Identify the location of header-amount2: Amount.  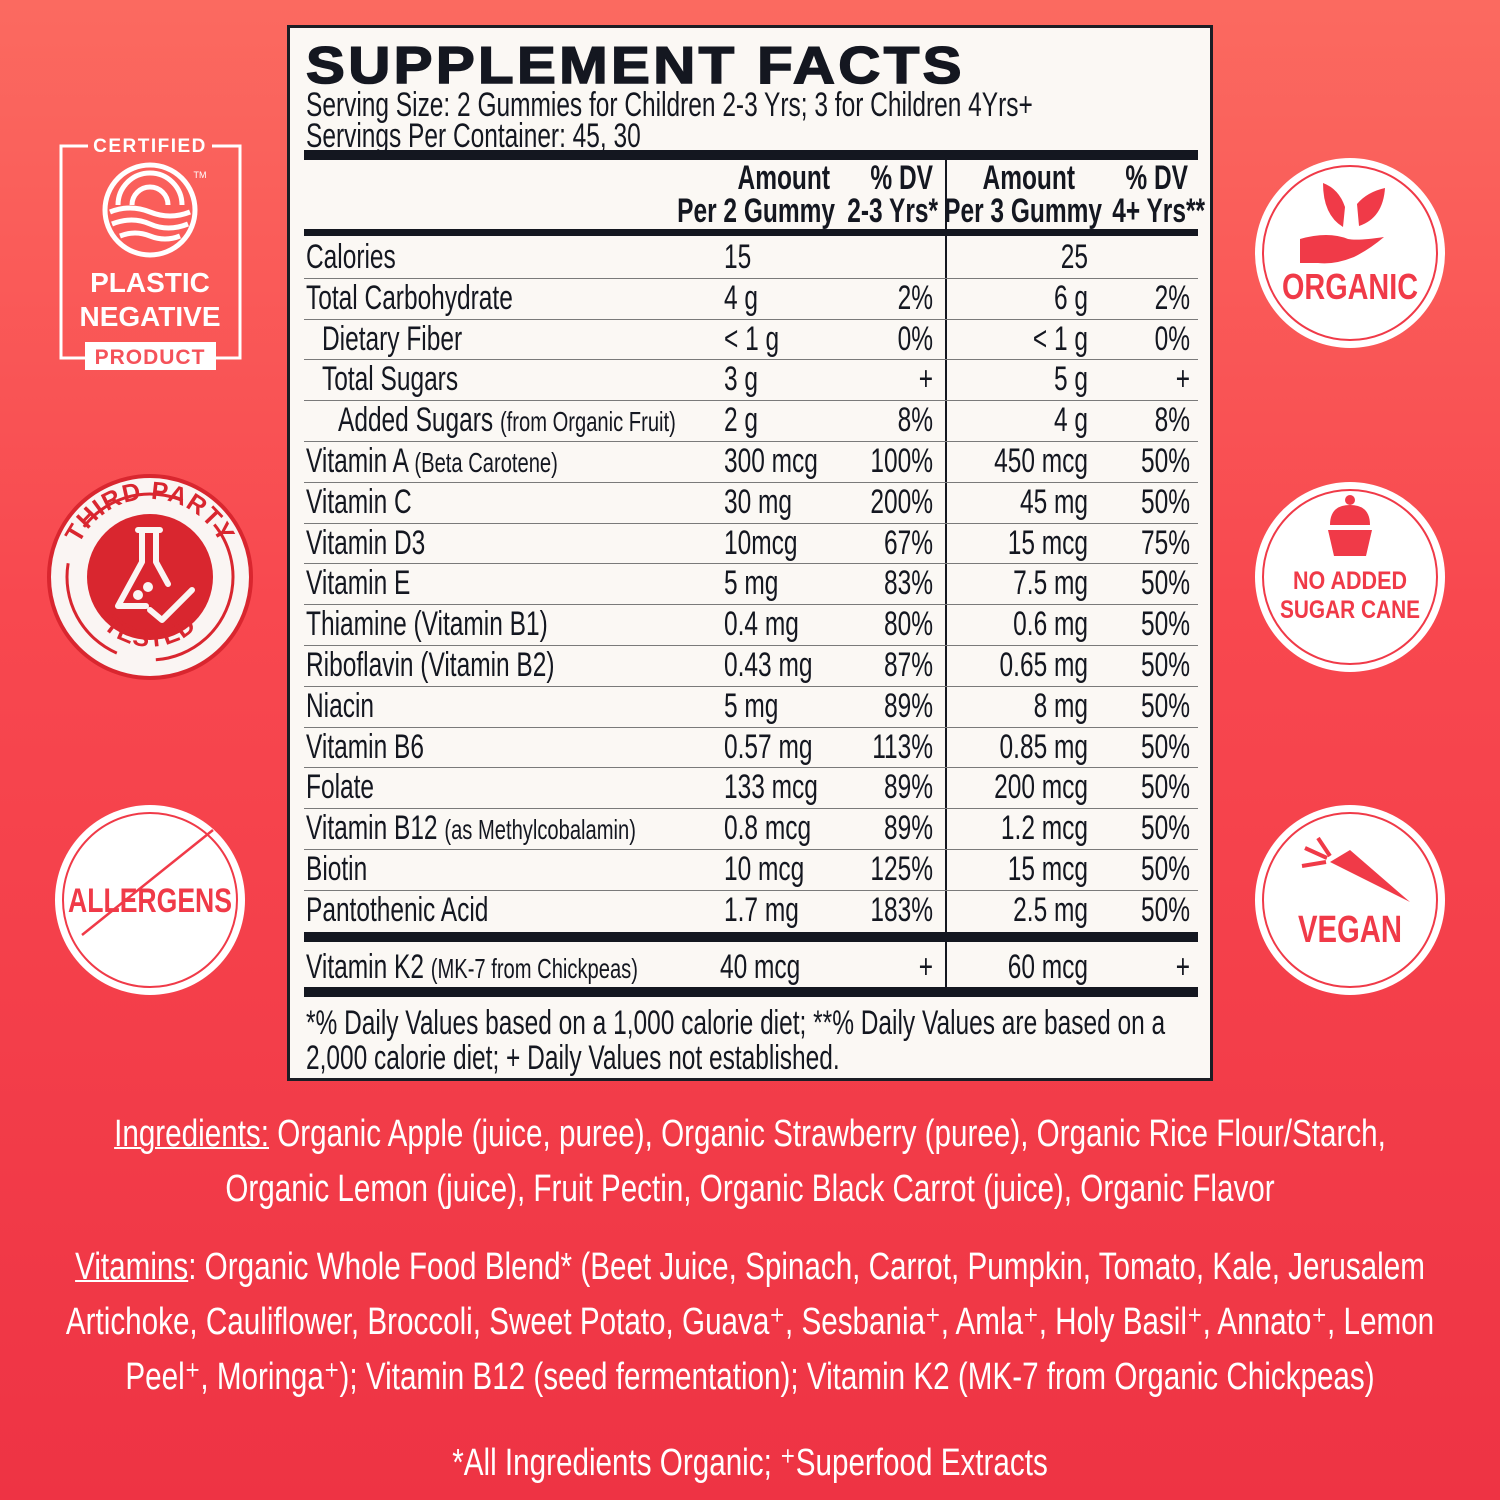
(1028, 178).